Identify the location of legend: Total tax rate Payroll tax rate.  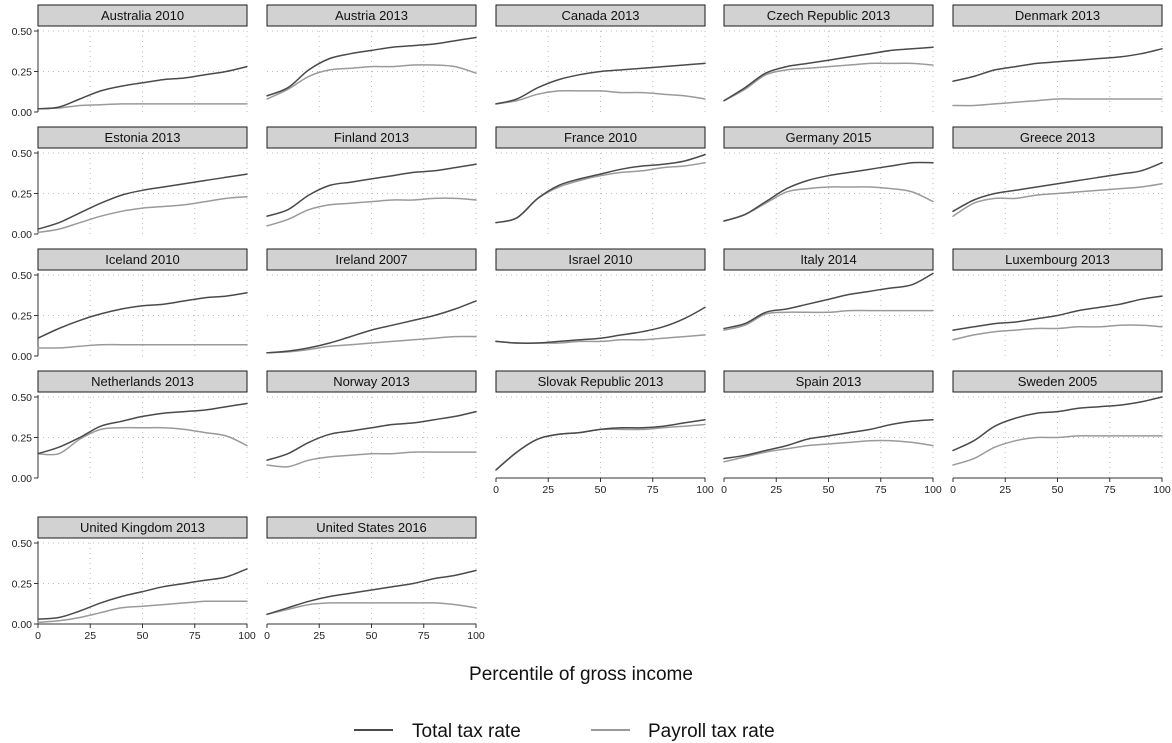
(564, 731).